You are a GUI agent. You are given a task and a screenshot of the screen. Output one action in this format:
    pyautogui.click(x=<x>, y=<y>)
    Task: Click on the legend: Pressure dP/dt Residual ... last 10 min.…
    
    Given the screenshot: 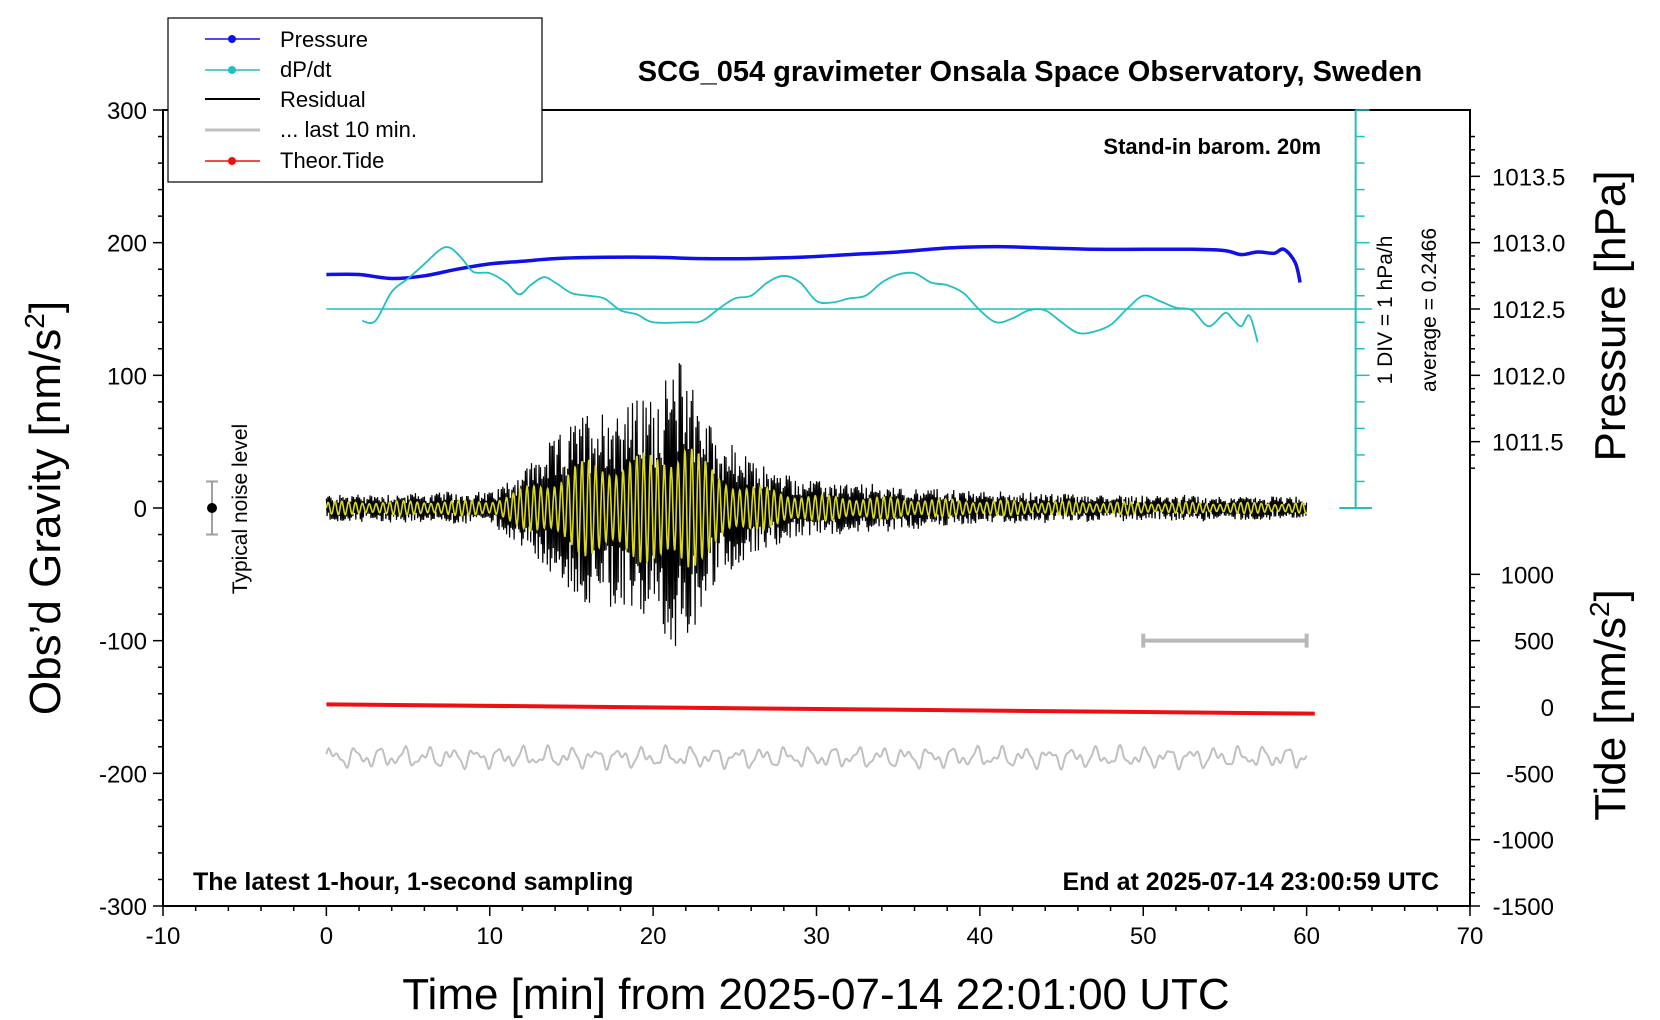 What is the action you would take?
    pyautogui.click(x=355, y=100)
    